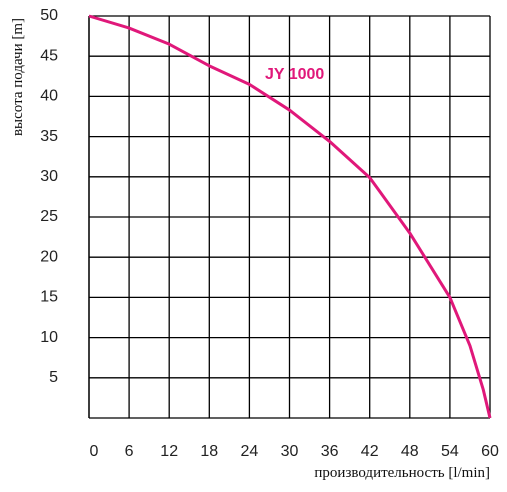 The image size is (507, 492). I want to click on x-tick-label: 0, so click(94, 451).